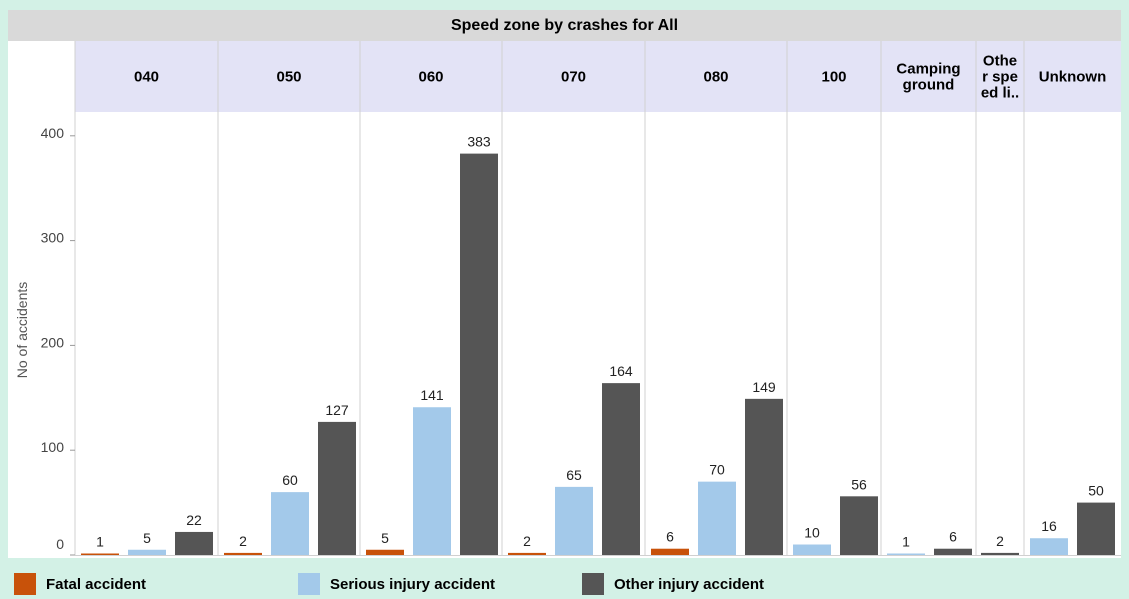  What do you see at coordinates (194, 520) in the screenshot?
I see `bar-value-label: 22` at bounding box center [194, 520].